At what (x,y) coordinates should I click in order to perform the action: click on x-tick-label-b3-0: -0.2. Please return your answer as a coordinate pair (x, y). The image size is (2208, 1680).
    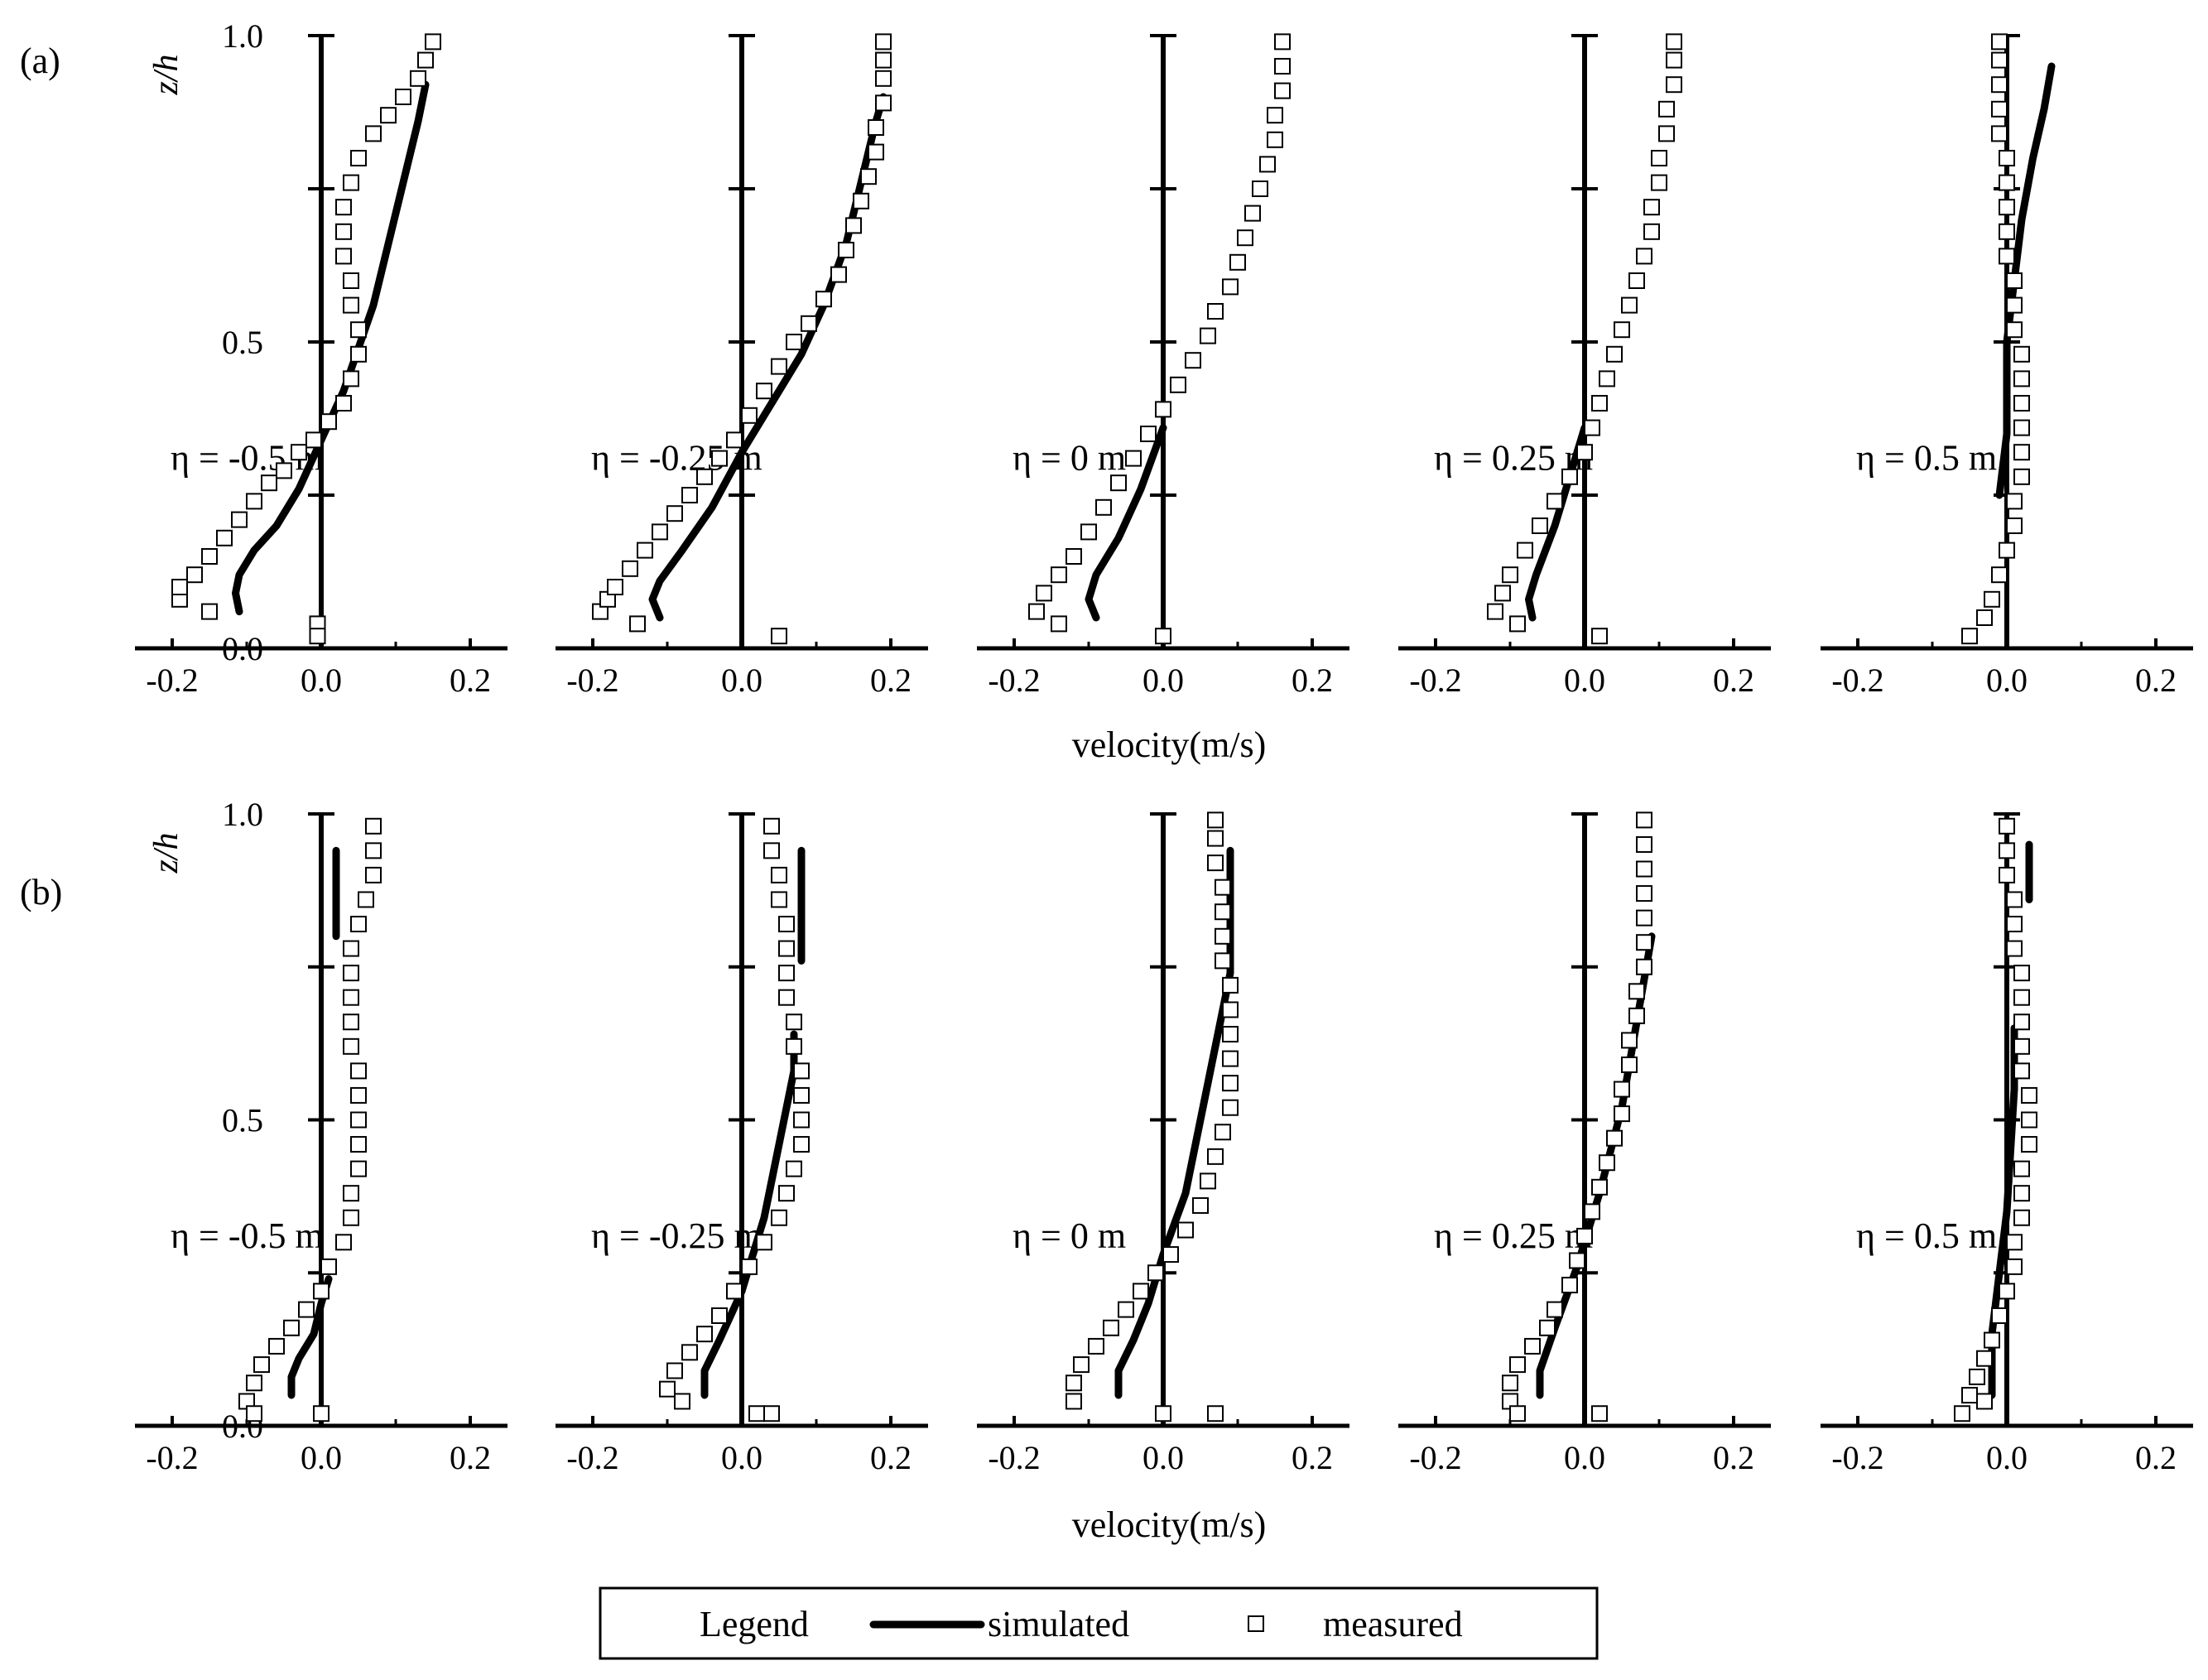
    Looking at the image, I should click on (1014, 1457).